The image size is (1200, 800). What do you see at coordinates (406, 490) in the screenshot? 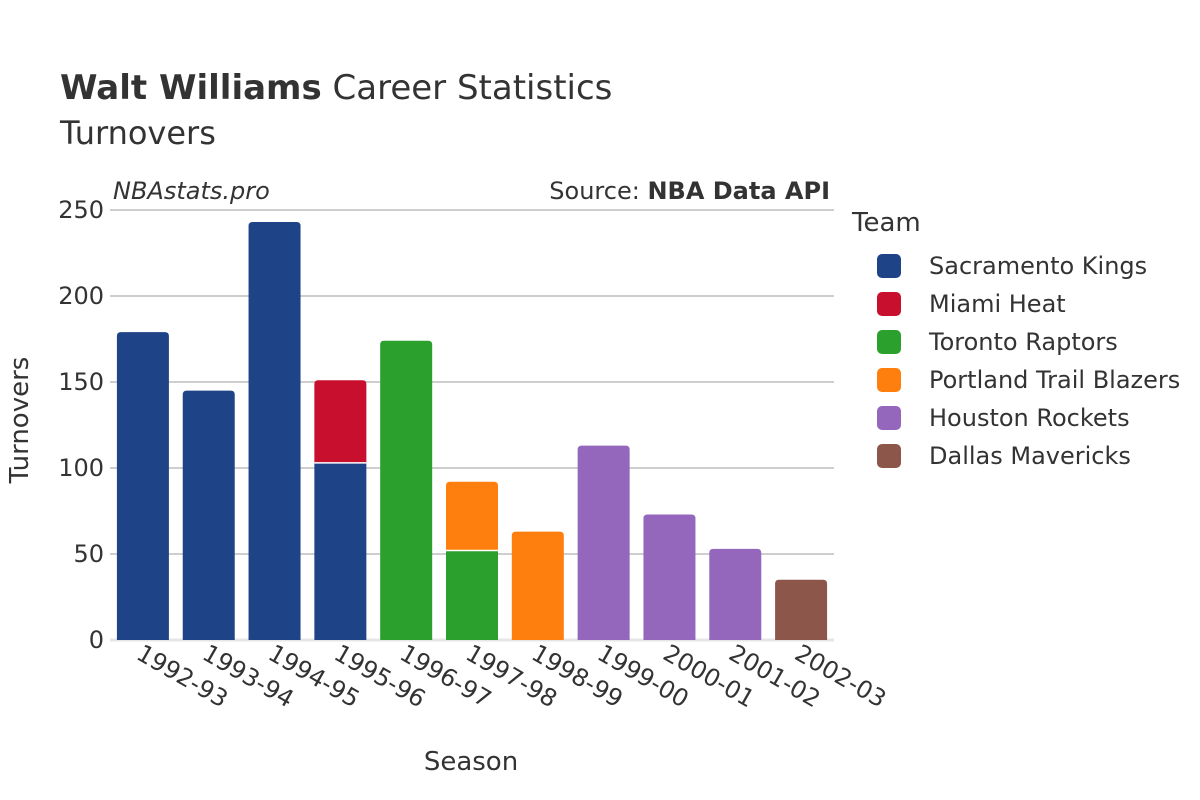
I see `bar-1996-97-toronto-raptors` at bounding box center [406, 490].